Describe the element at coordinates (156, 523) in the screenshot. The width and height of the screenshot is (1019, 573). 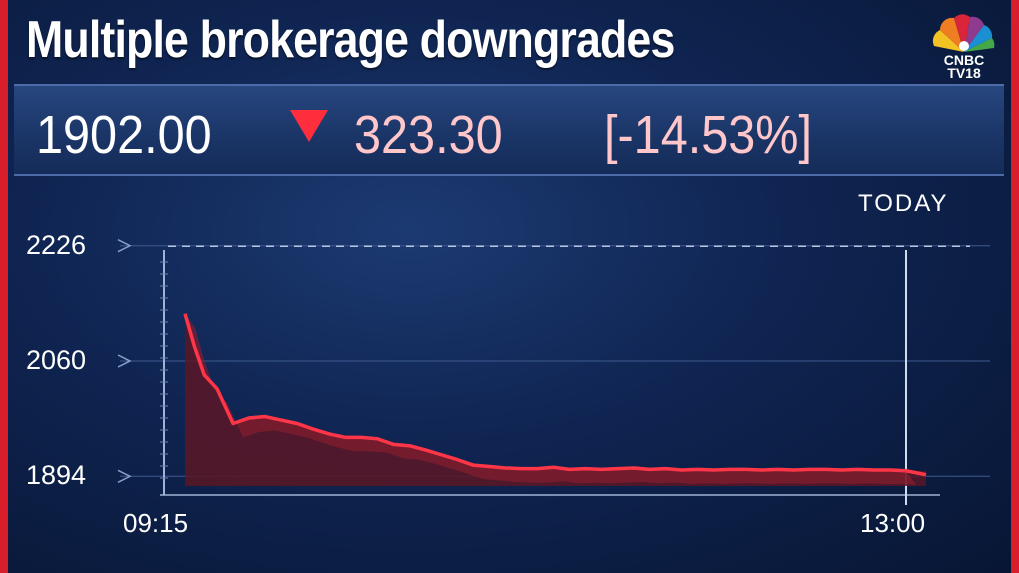
I see `x-tick-label: 09:15` at that location.